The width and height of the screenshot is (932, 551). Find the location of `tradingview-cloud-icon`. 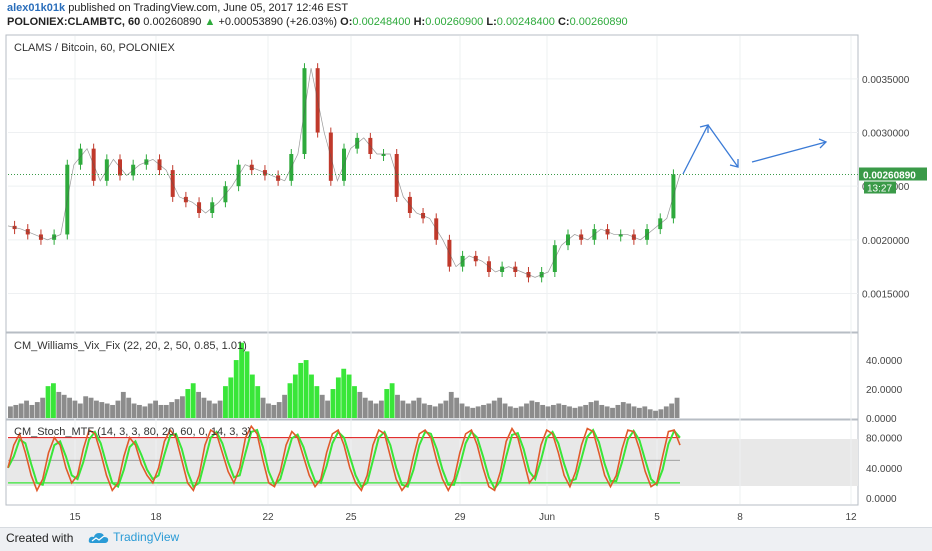

tradingview-cloud-icon is located at coordinates (98, 537).